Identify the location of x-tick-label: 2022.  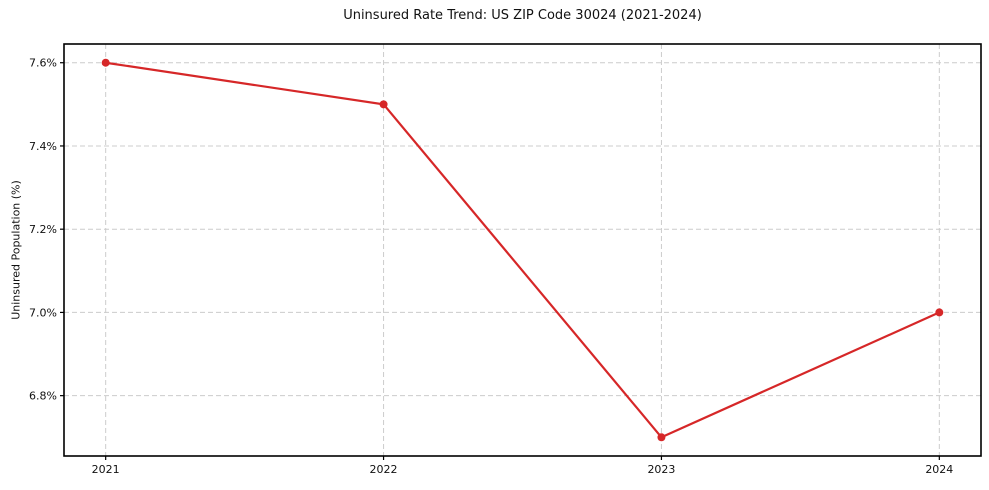
(384, 469).